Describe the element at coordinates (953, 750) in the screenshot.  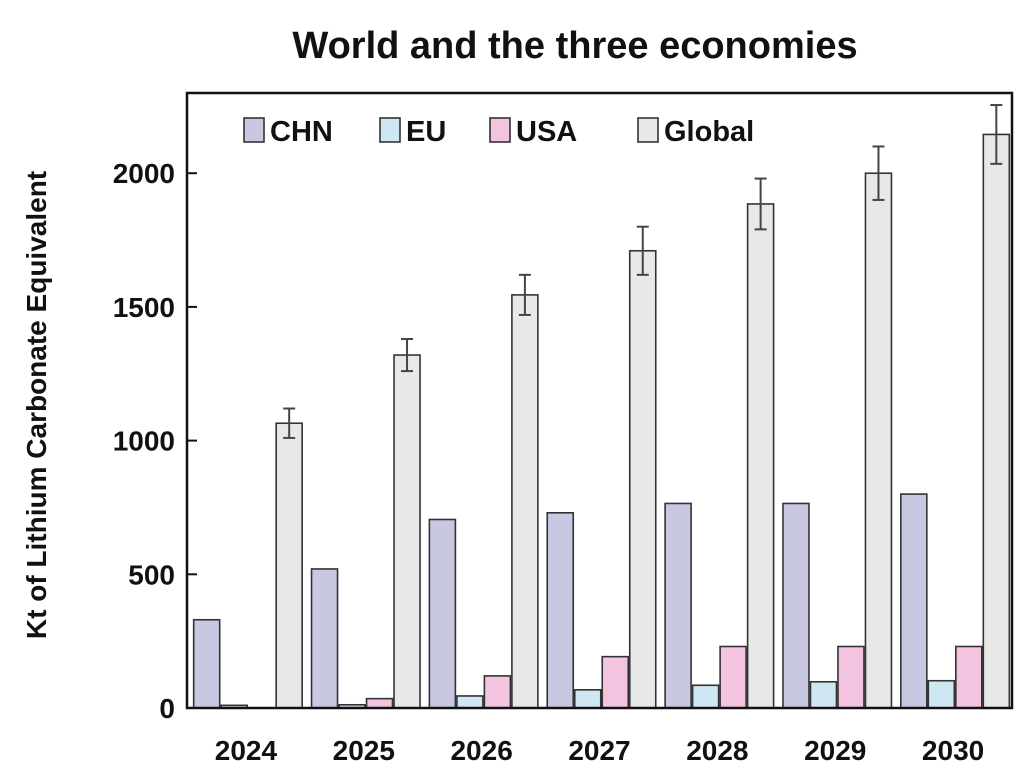
I see `x-tick-label-2030: 2030` at that location.